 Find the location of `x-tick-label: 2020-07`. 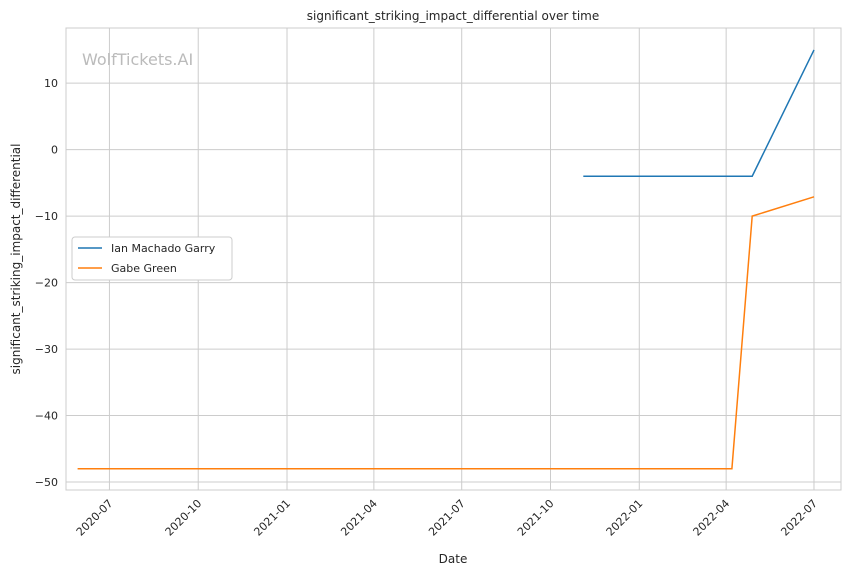

x-tick-label: 2020-07 is located at coordinates (95, 518).